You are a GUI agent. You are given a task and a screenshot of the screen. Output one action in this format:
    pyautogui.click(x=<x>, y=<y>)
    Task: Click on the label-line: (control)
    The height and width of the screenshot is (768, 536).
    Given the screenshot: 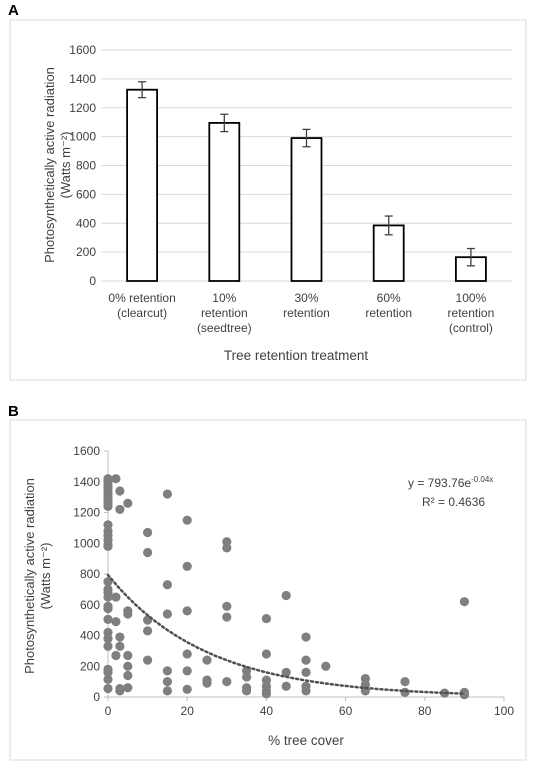 What is the action you would take?
    pyautogui.click(x=471, y=328)
    